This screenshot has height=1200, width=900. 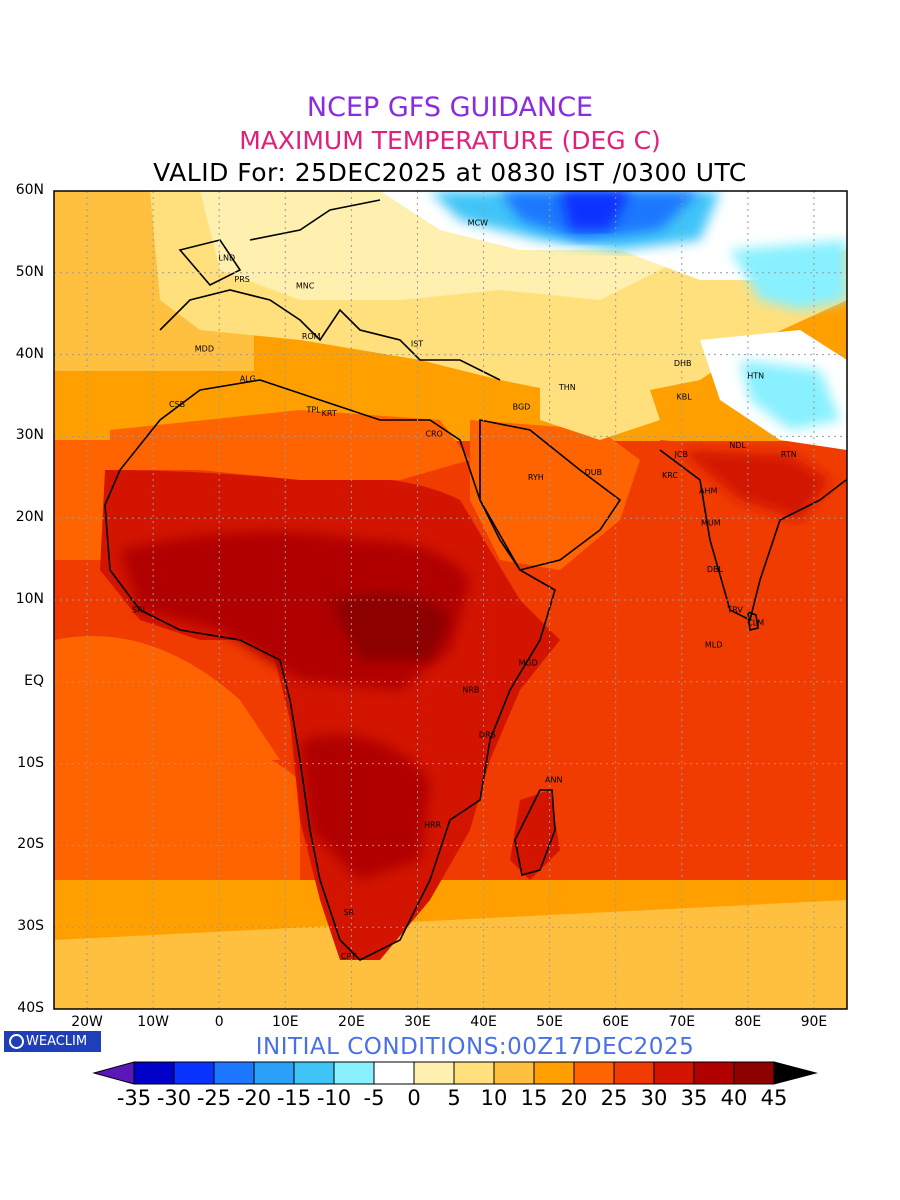 I want to click on lat-label: 10S, so click(x=30, y=762).